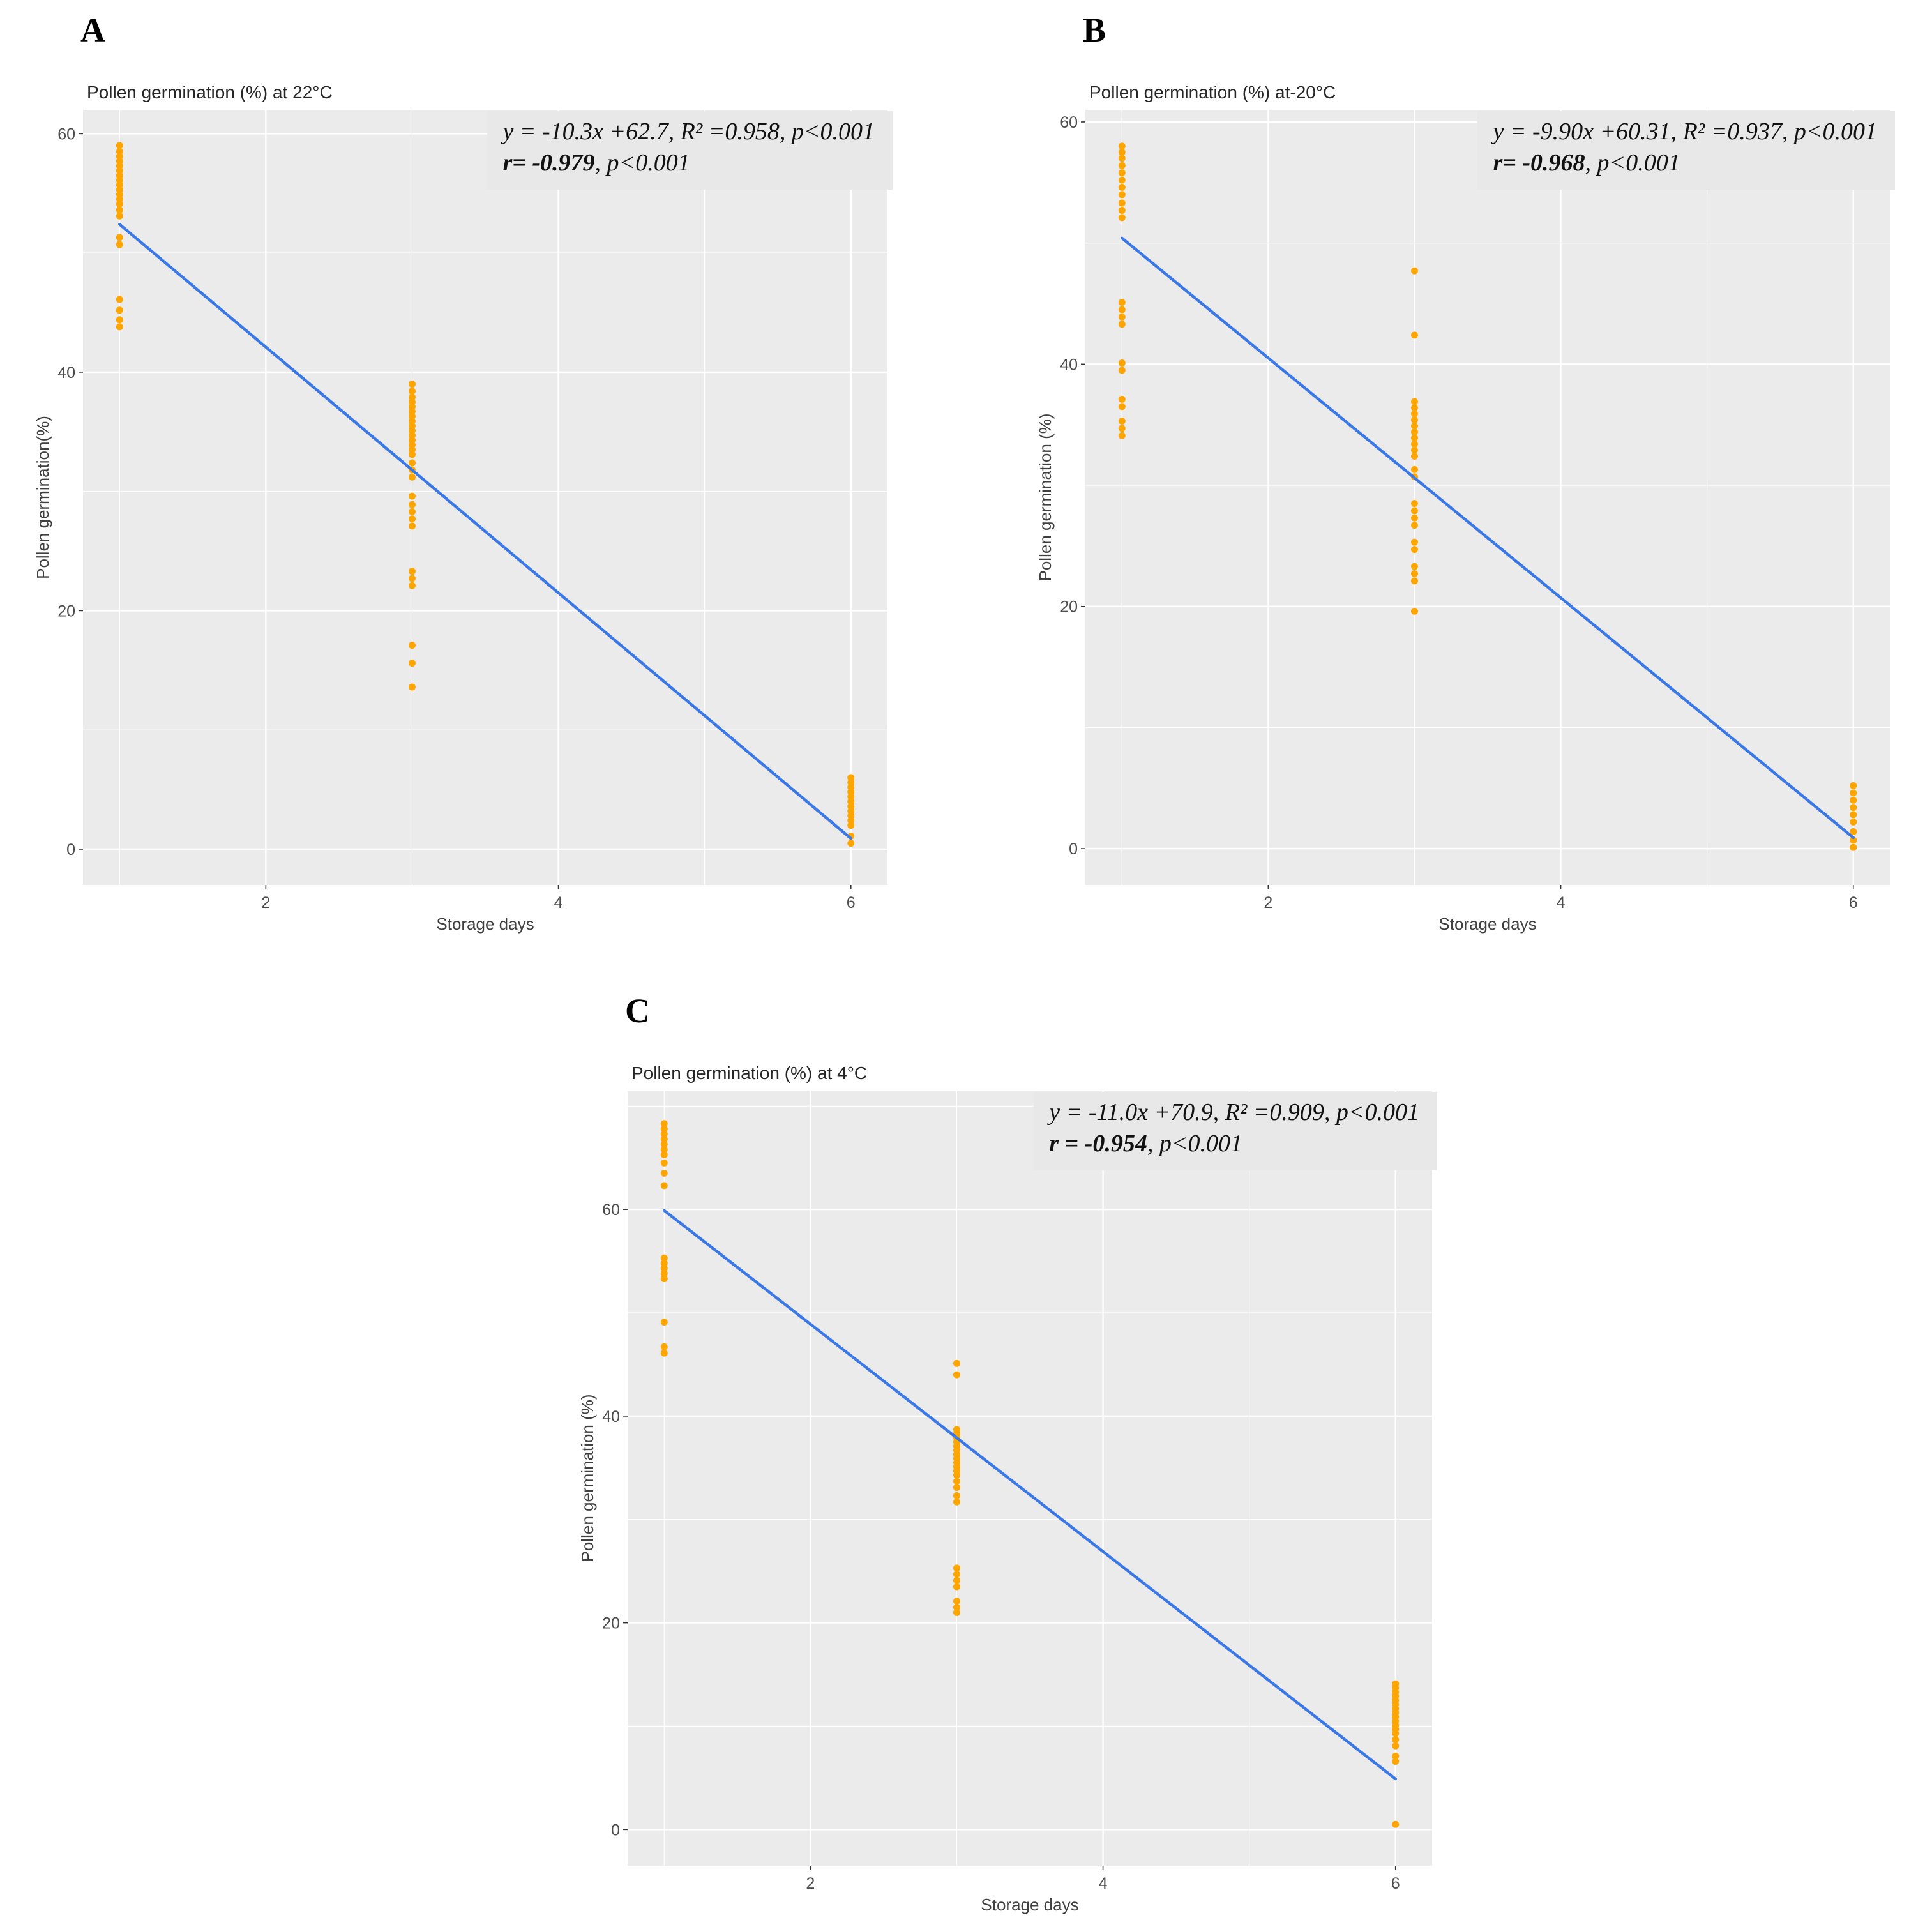 This screenshot has height=1920, width=1932. What do you see at coordinates (92, 30) in the screenshot?
I see `panel-letter-A: A` at bounding box center [92, 30].